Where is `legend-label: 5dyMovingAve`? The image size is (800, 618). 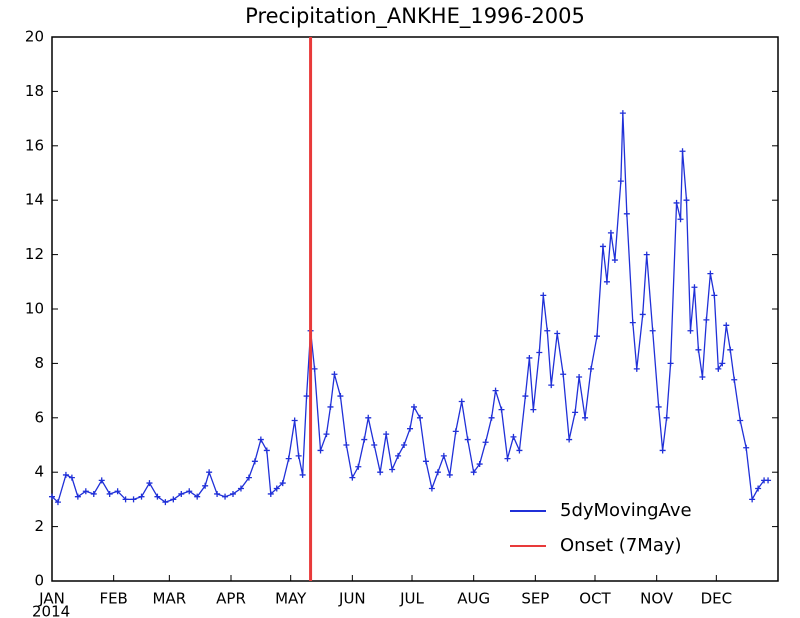
legend-label: 5dyMovingAve is located at coordinates (626, 510).